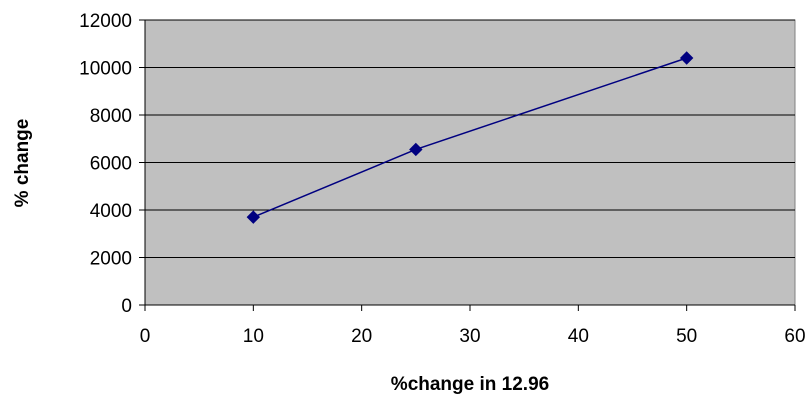  I want to click on x-tick-label: 0, so click(145, 336).